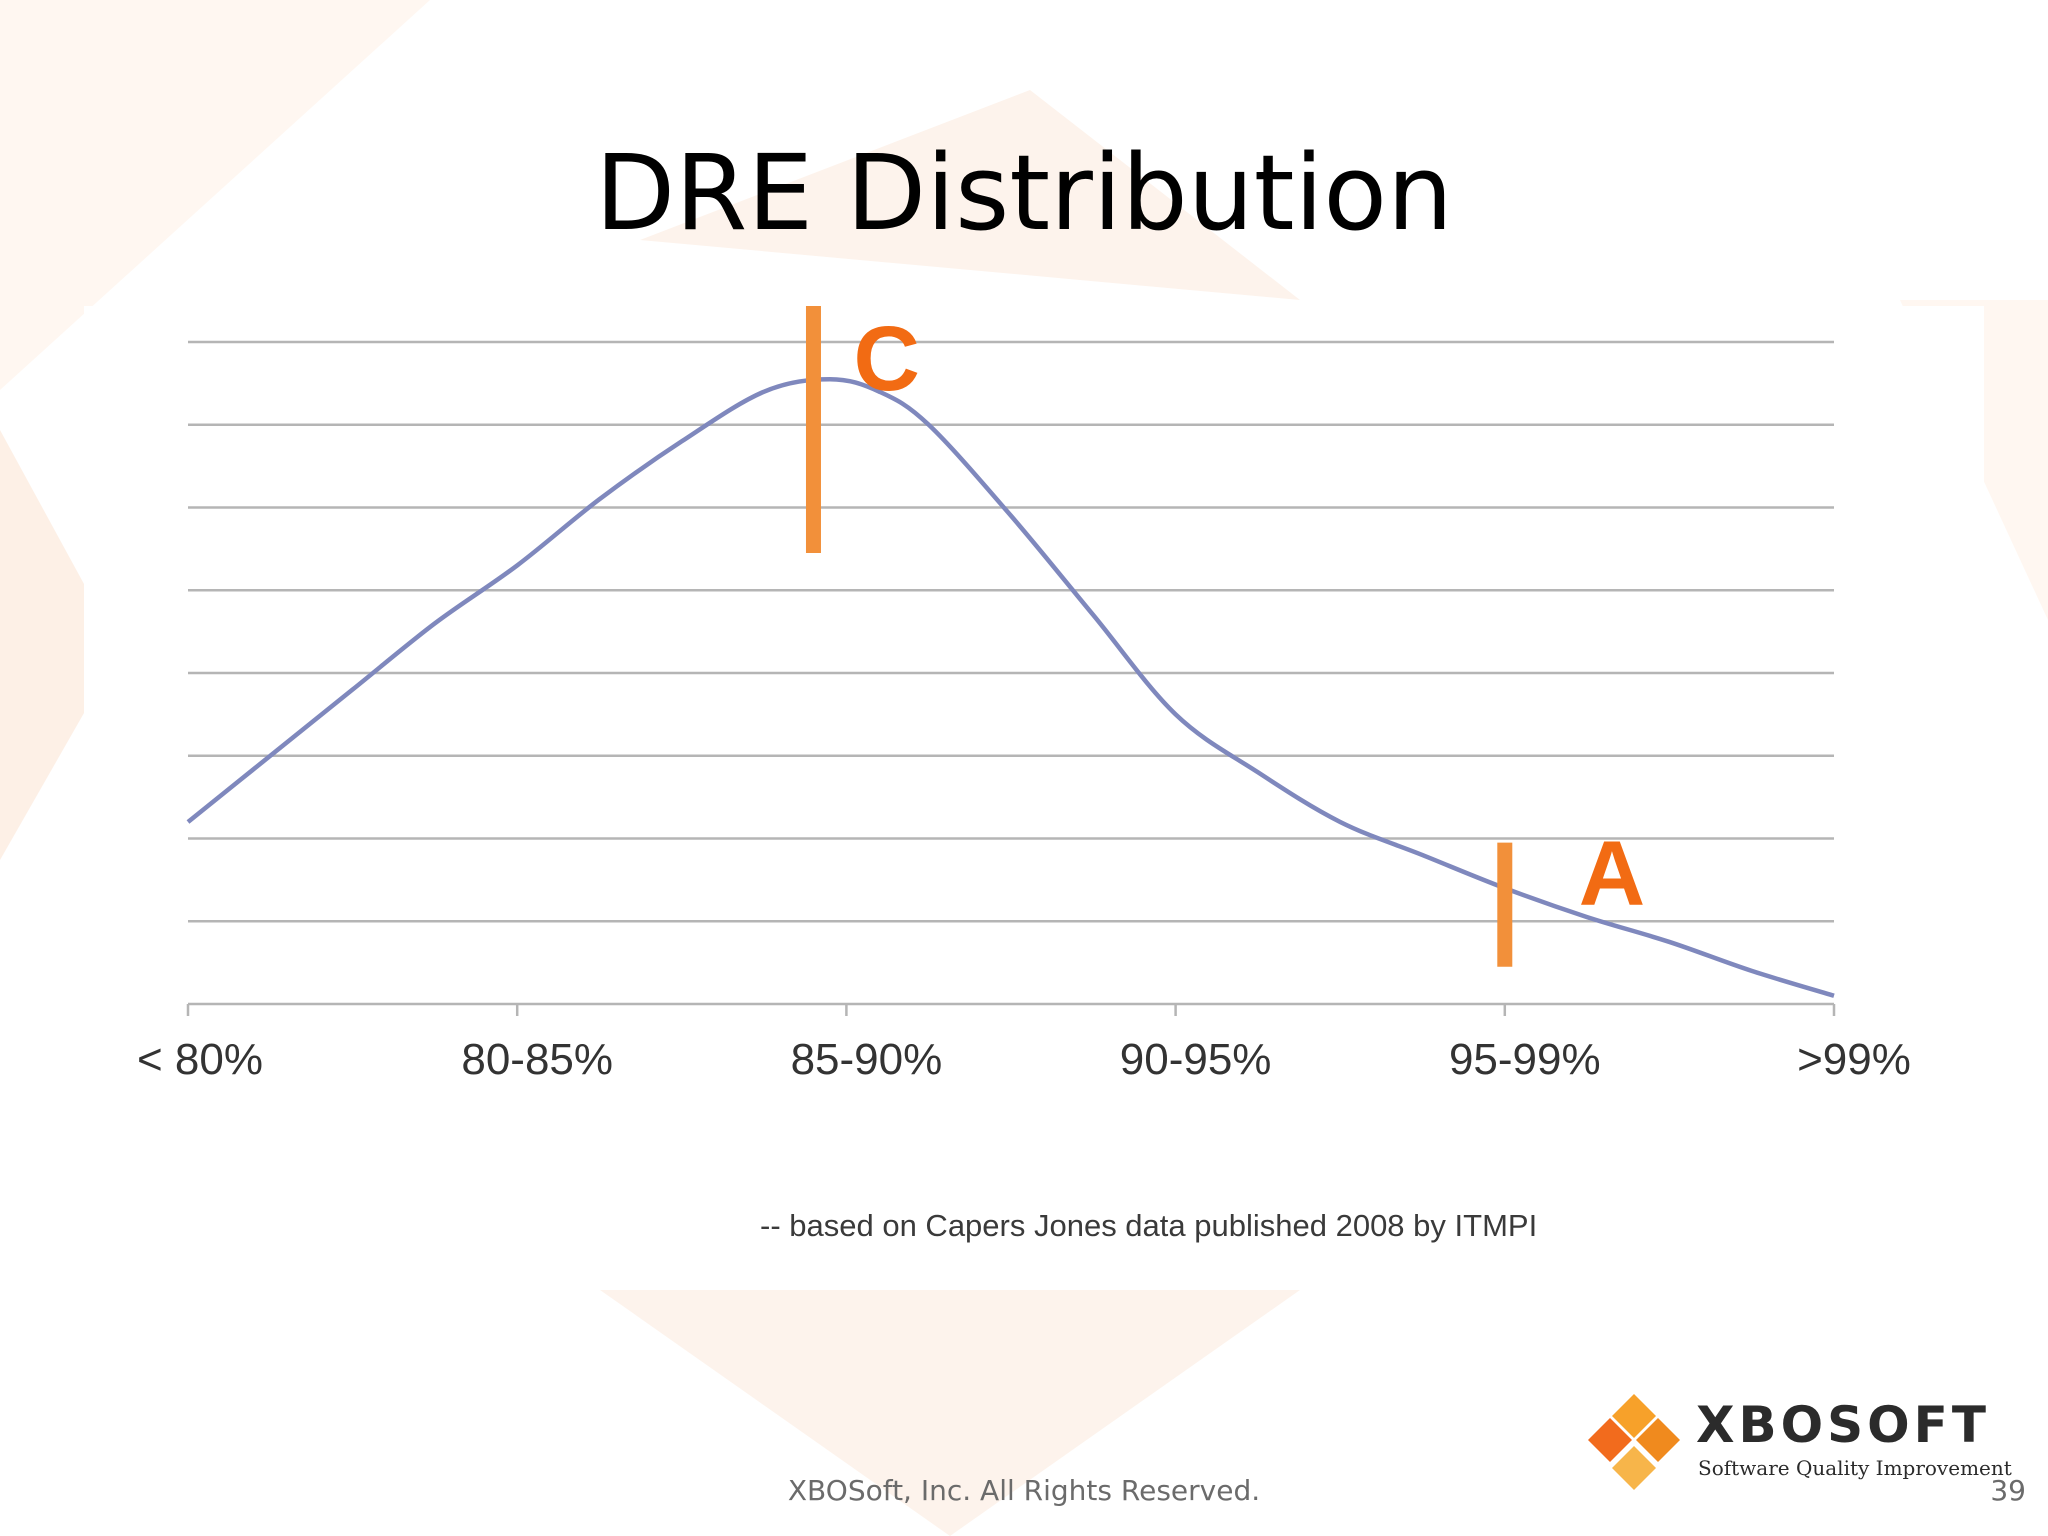 The height and width of the screenshot is (1536, 2048). Describe the element at coordinates (200, 1059) in the screenshot. I see `x-tick-label: < 80%` at that location.